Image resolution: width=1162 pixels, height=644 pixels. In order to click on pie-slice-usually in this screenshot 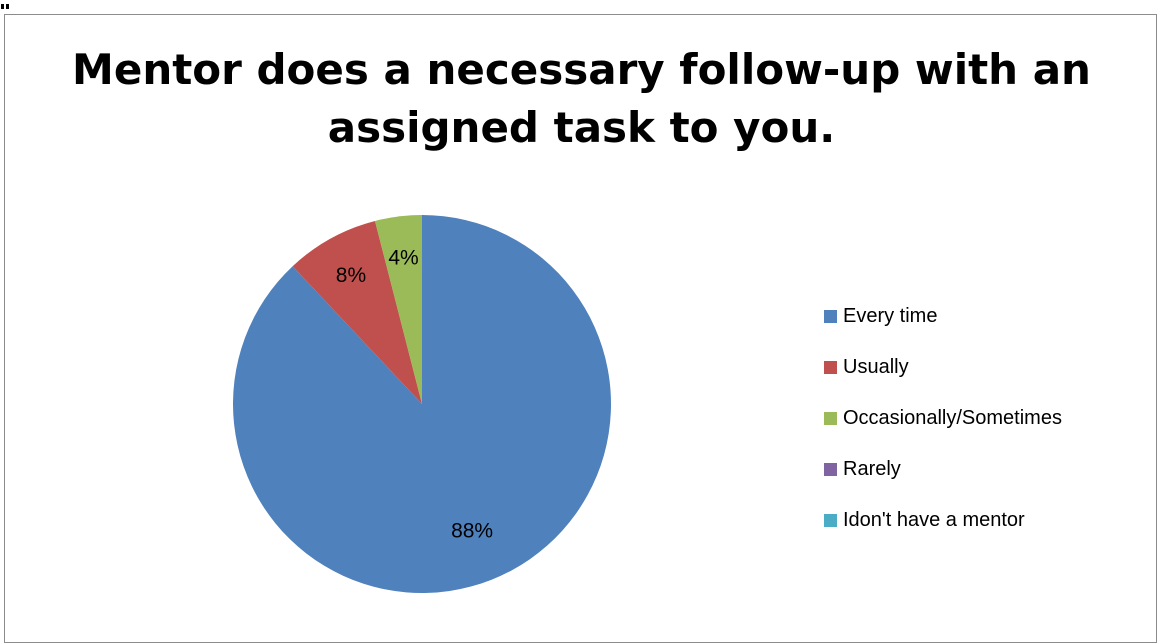, I will do `click(357, 312)`.